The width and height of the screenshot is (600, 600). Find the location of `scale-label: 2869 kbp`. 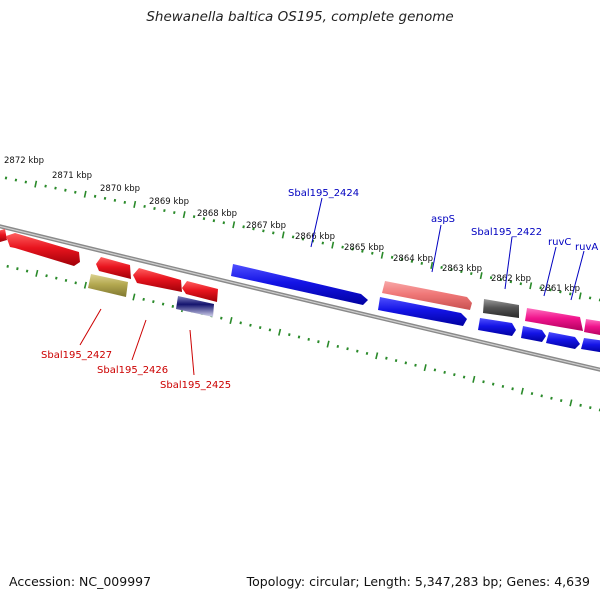

scale-label: 2869 kbp is located at coordinates (169, 202).